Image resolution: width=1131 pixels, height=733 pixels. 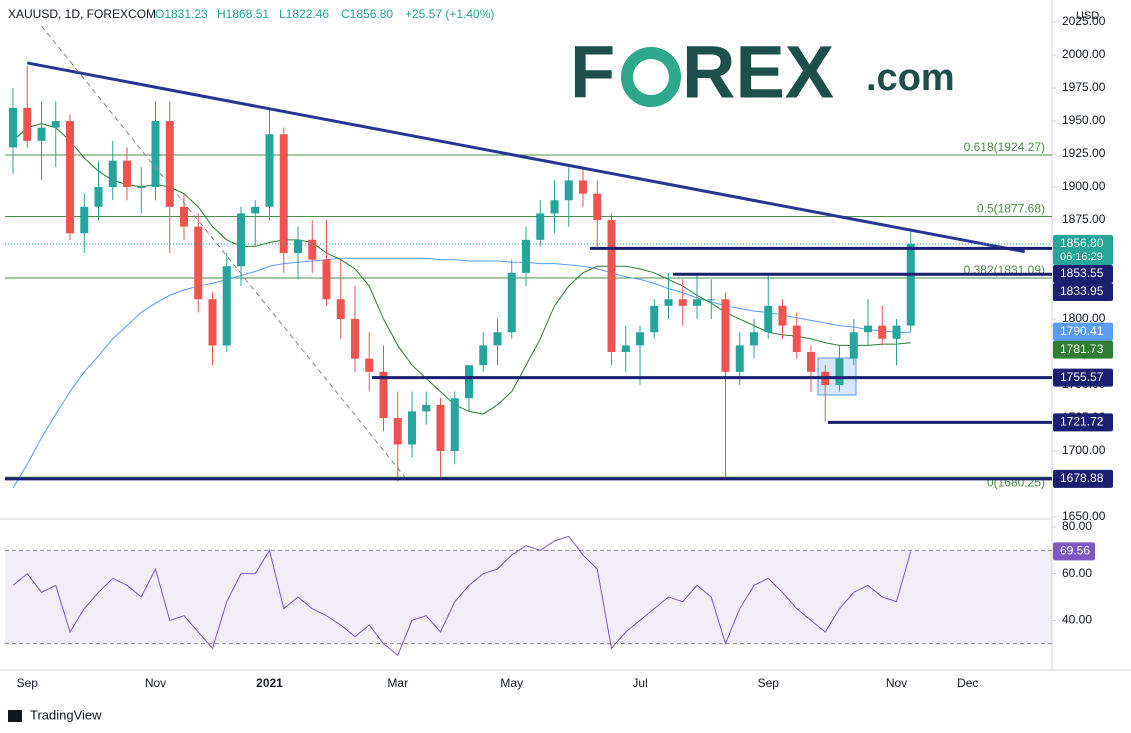 I want to click on ohlc-value: C1856.80, so click(x=367, y=14).